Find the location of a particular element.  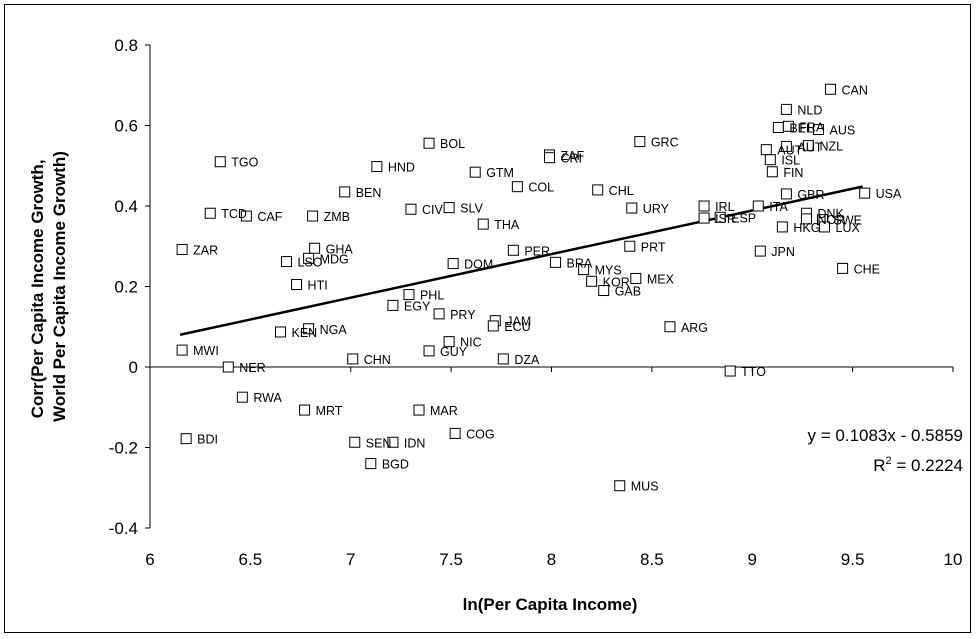

point-label: PER is located at coordinates (537, 251).